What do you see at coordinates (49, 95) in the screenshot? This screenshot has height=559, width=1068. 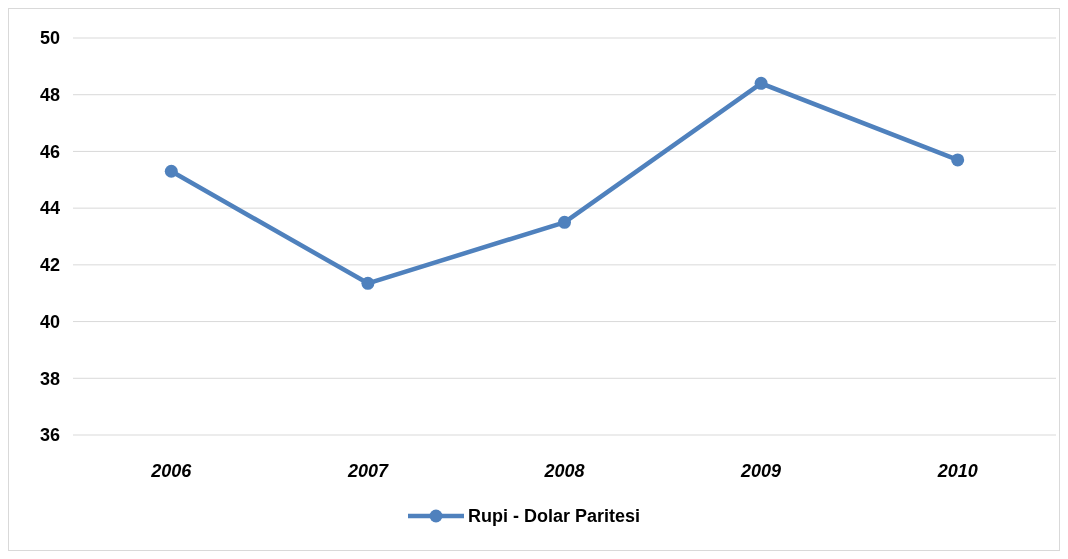 I see `y-tick-label: 48` at bounding box center [49, 95].